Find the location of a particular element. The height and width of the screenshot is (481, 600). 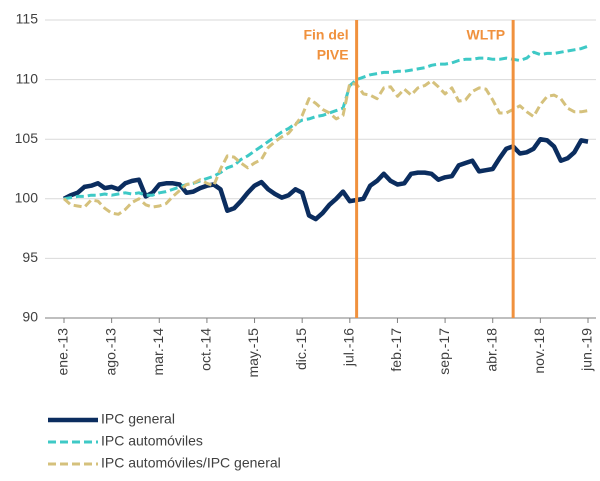

y-tick-label: 105 is located at coordinates (27, 138).